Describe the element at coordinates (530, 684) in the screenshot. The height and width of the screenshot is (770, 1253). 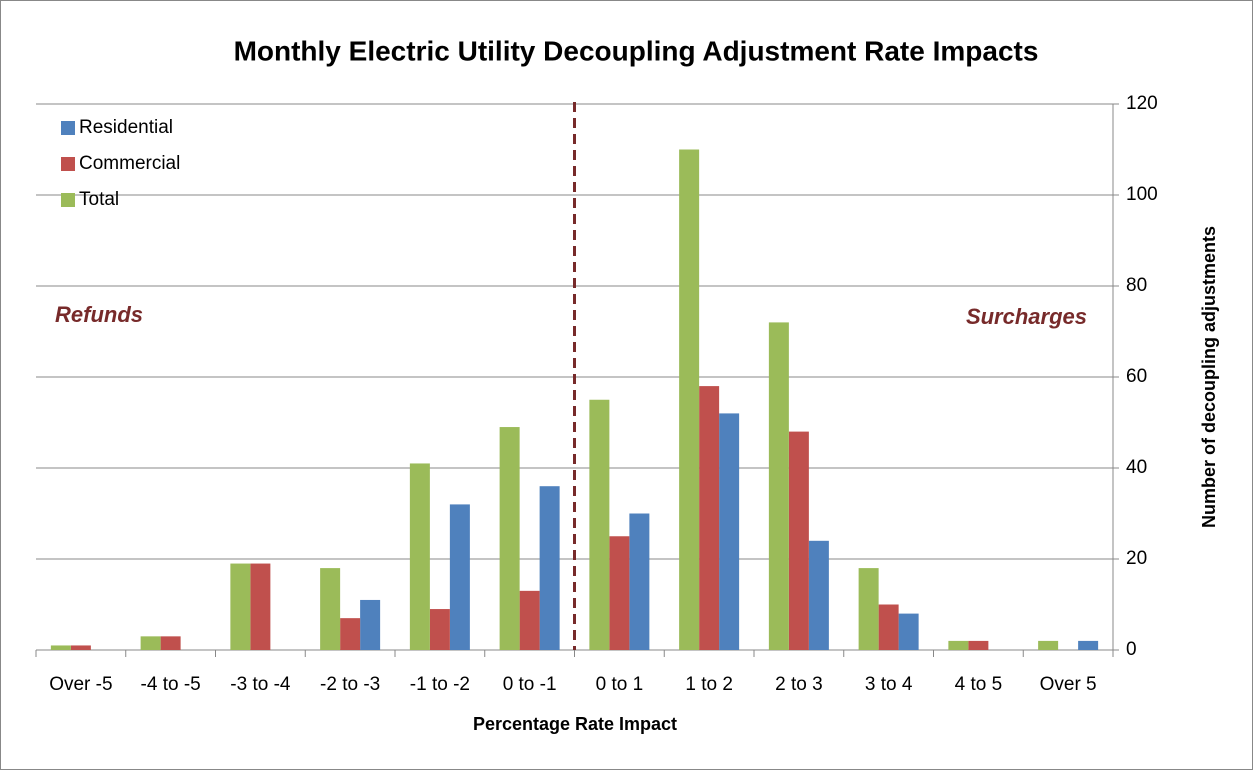
I see `x-tick-label: 0 to -1` at that location.